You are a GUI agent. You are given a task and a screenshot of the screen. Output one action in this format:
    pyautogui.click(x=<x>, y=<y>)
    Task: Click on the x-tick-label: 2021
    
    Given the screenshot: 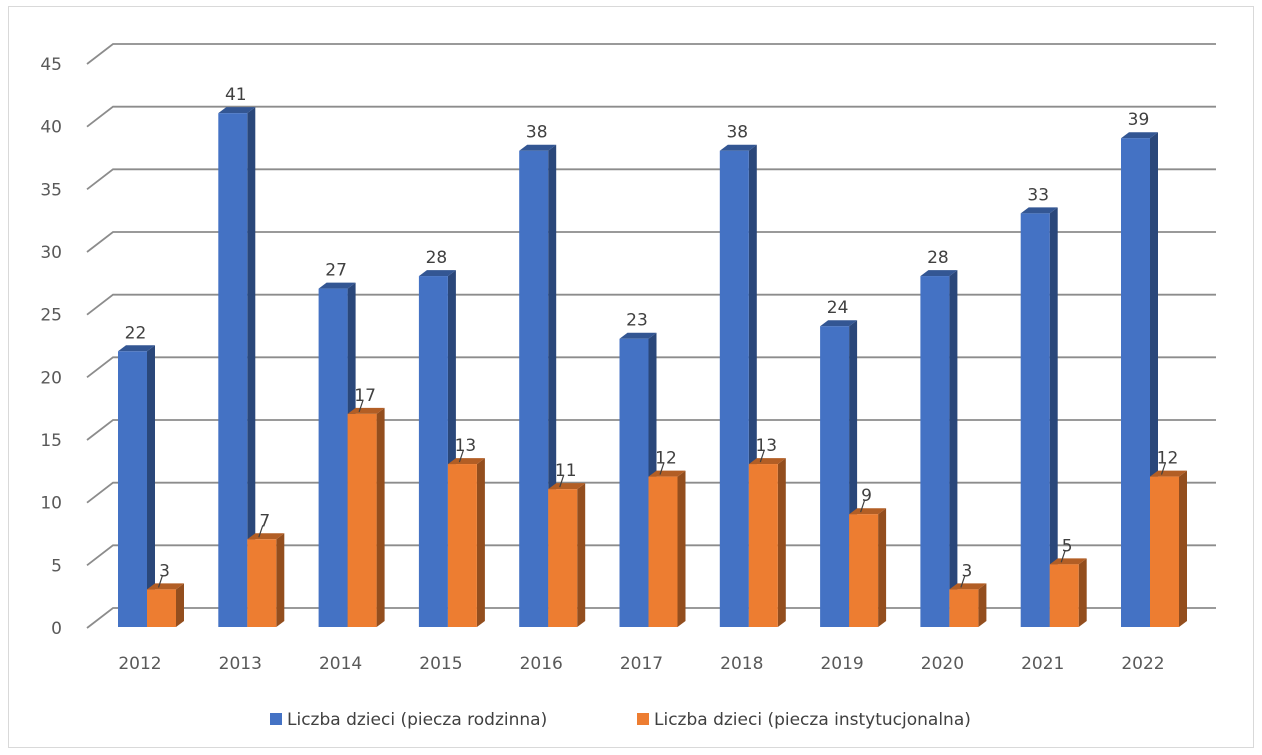 What is the action you would take?
    pyautogui.click(x=1042, y=664)
    